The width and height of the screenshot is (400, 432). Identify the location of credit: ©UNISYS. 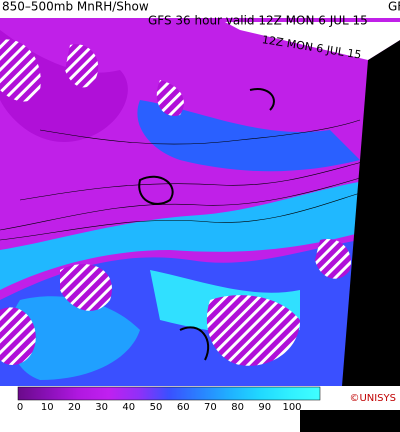
(372, 398).